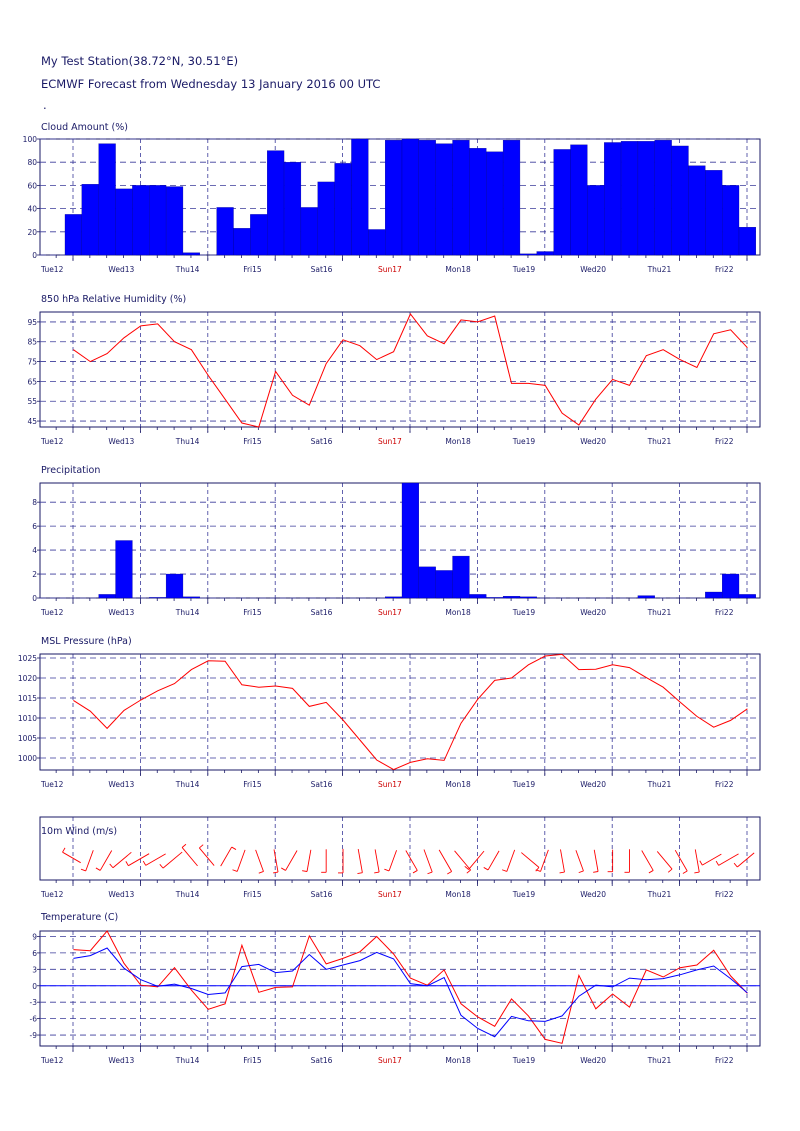 The image size is (800, 1131). What do you see at coordinates (52, 269) in the screenshot?
I see `cloud-x-label: Tue12` at bounding box center [52, 269].